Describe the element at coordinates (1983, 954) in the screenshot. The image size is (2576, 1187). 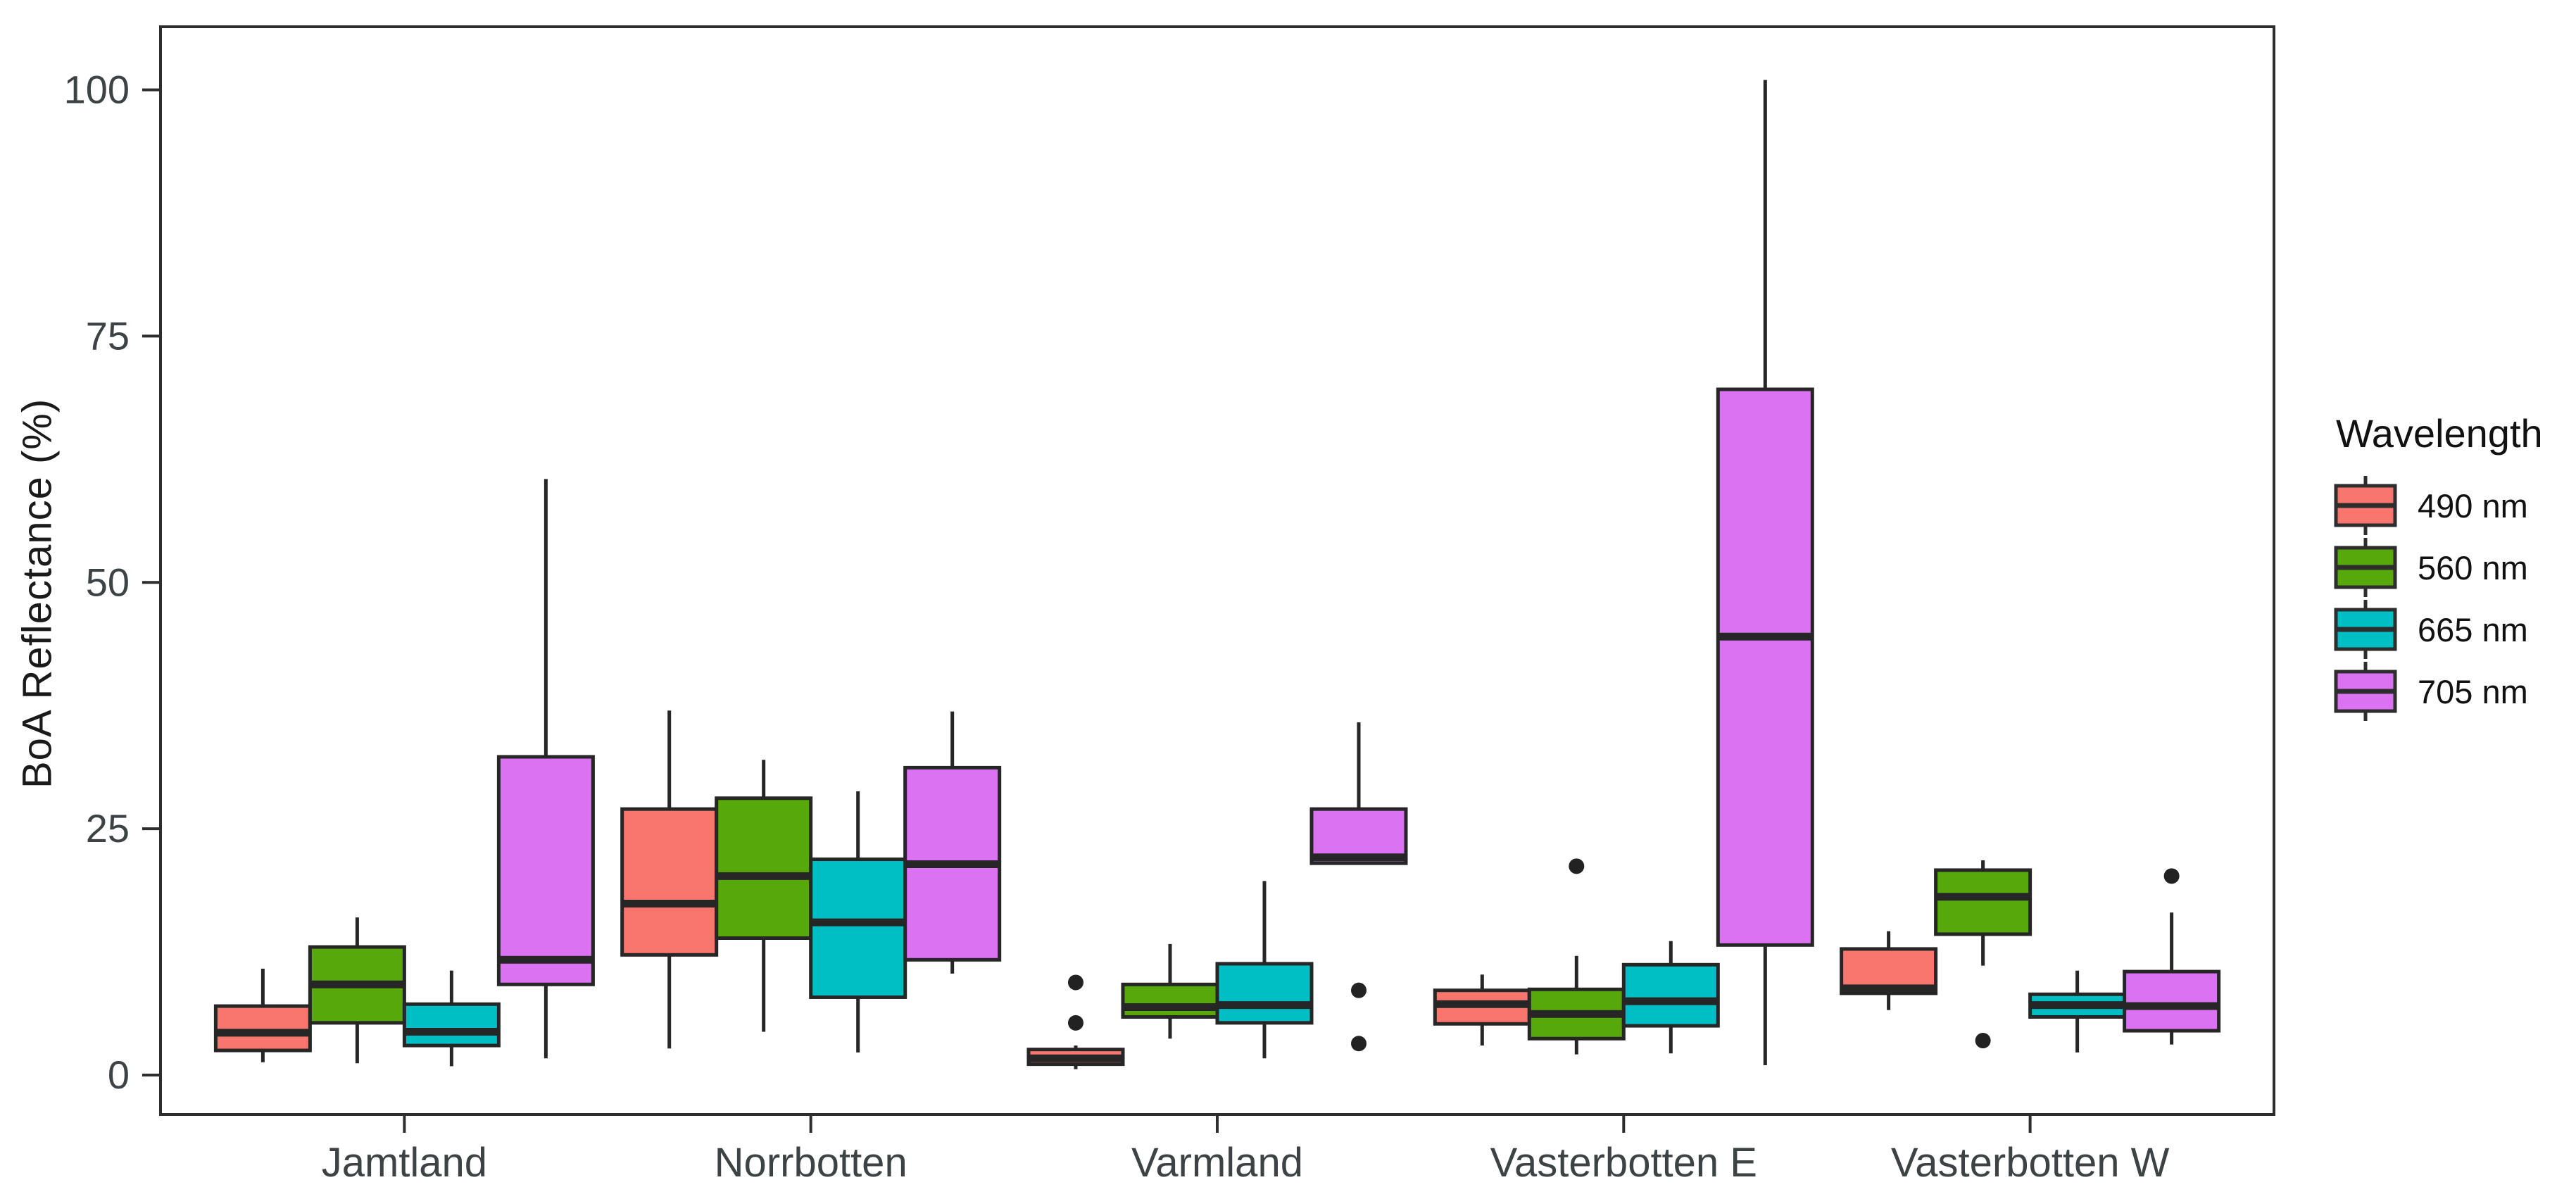
I see `box-560nm-Vasterbotten-W` at that location.